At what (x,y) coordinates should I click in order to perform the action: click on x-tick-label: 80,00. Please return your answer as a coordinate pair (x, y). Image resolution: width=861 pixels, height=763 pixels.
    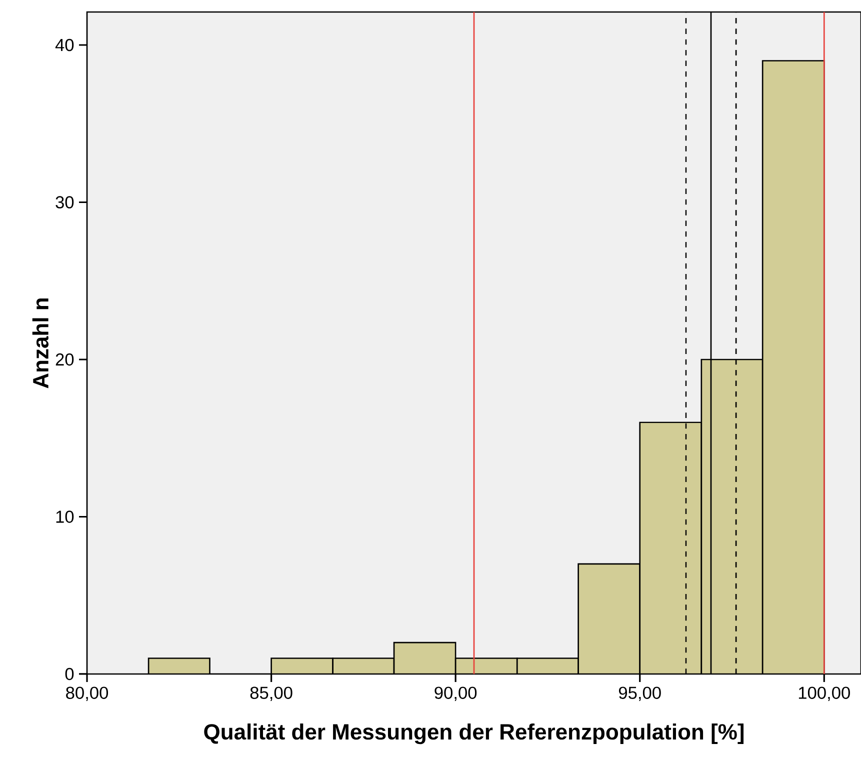
    Looking at the image, I should click on (87, 694).